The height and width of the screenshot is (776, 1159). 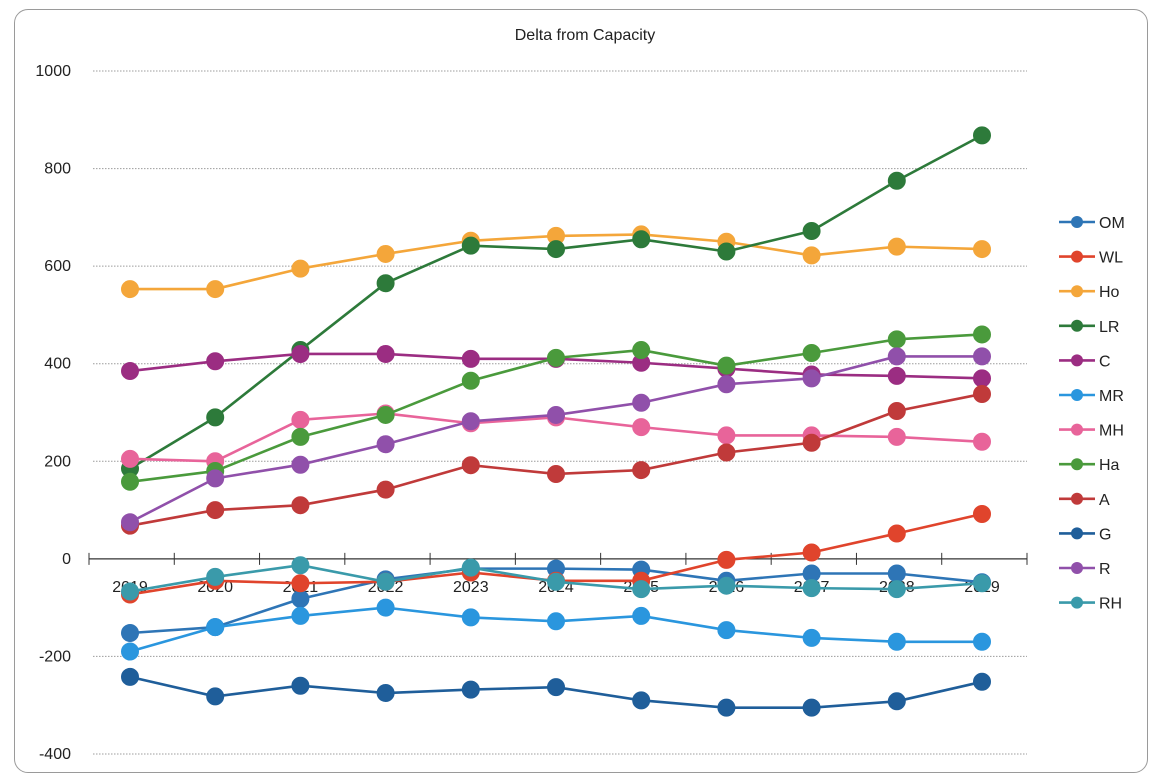 What do you see at coordinates (556, 262) in the screenshot?
I see `series-ho` at bounding box center [556, 262].